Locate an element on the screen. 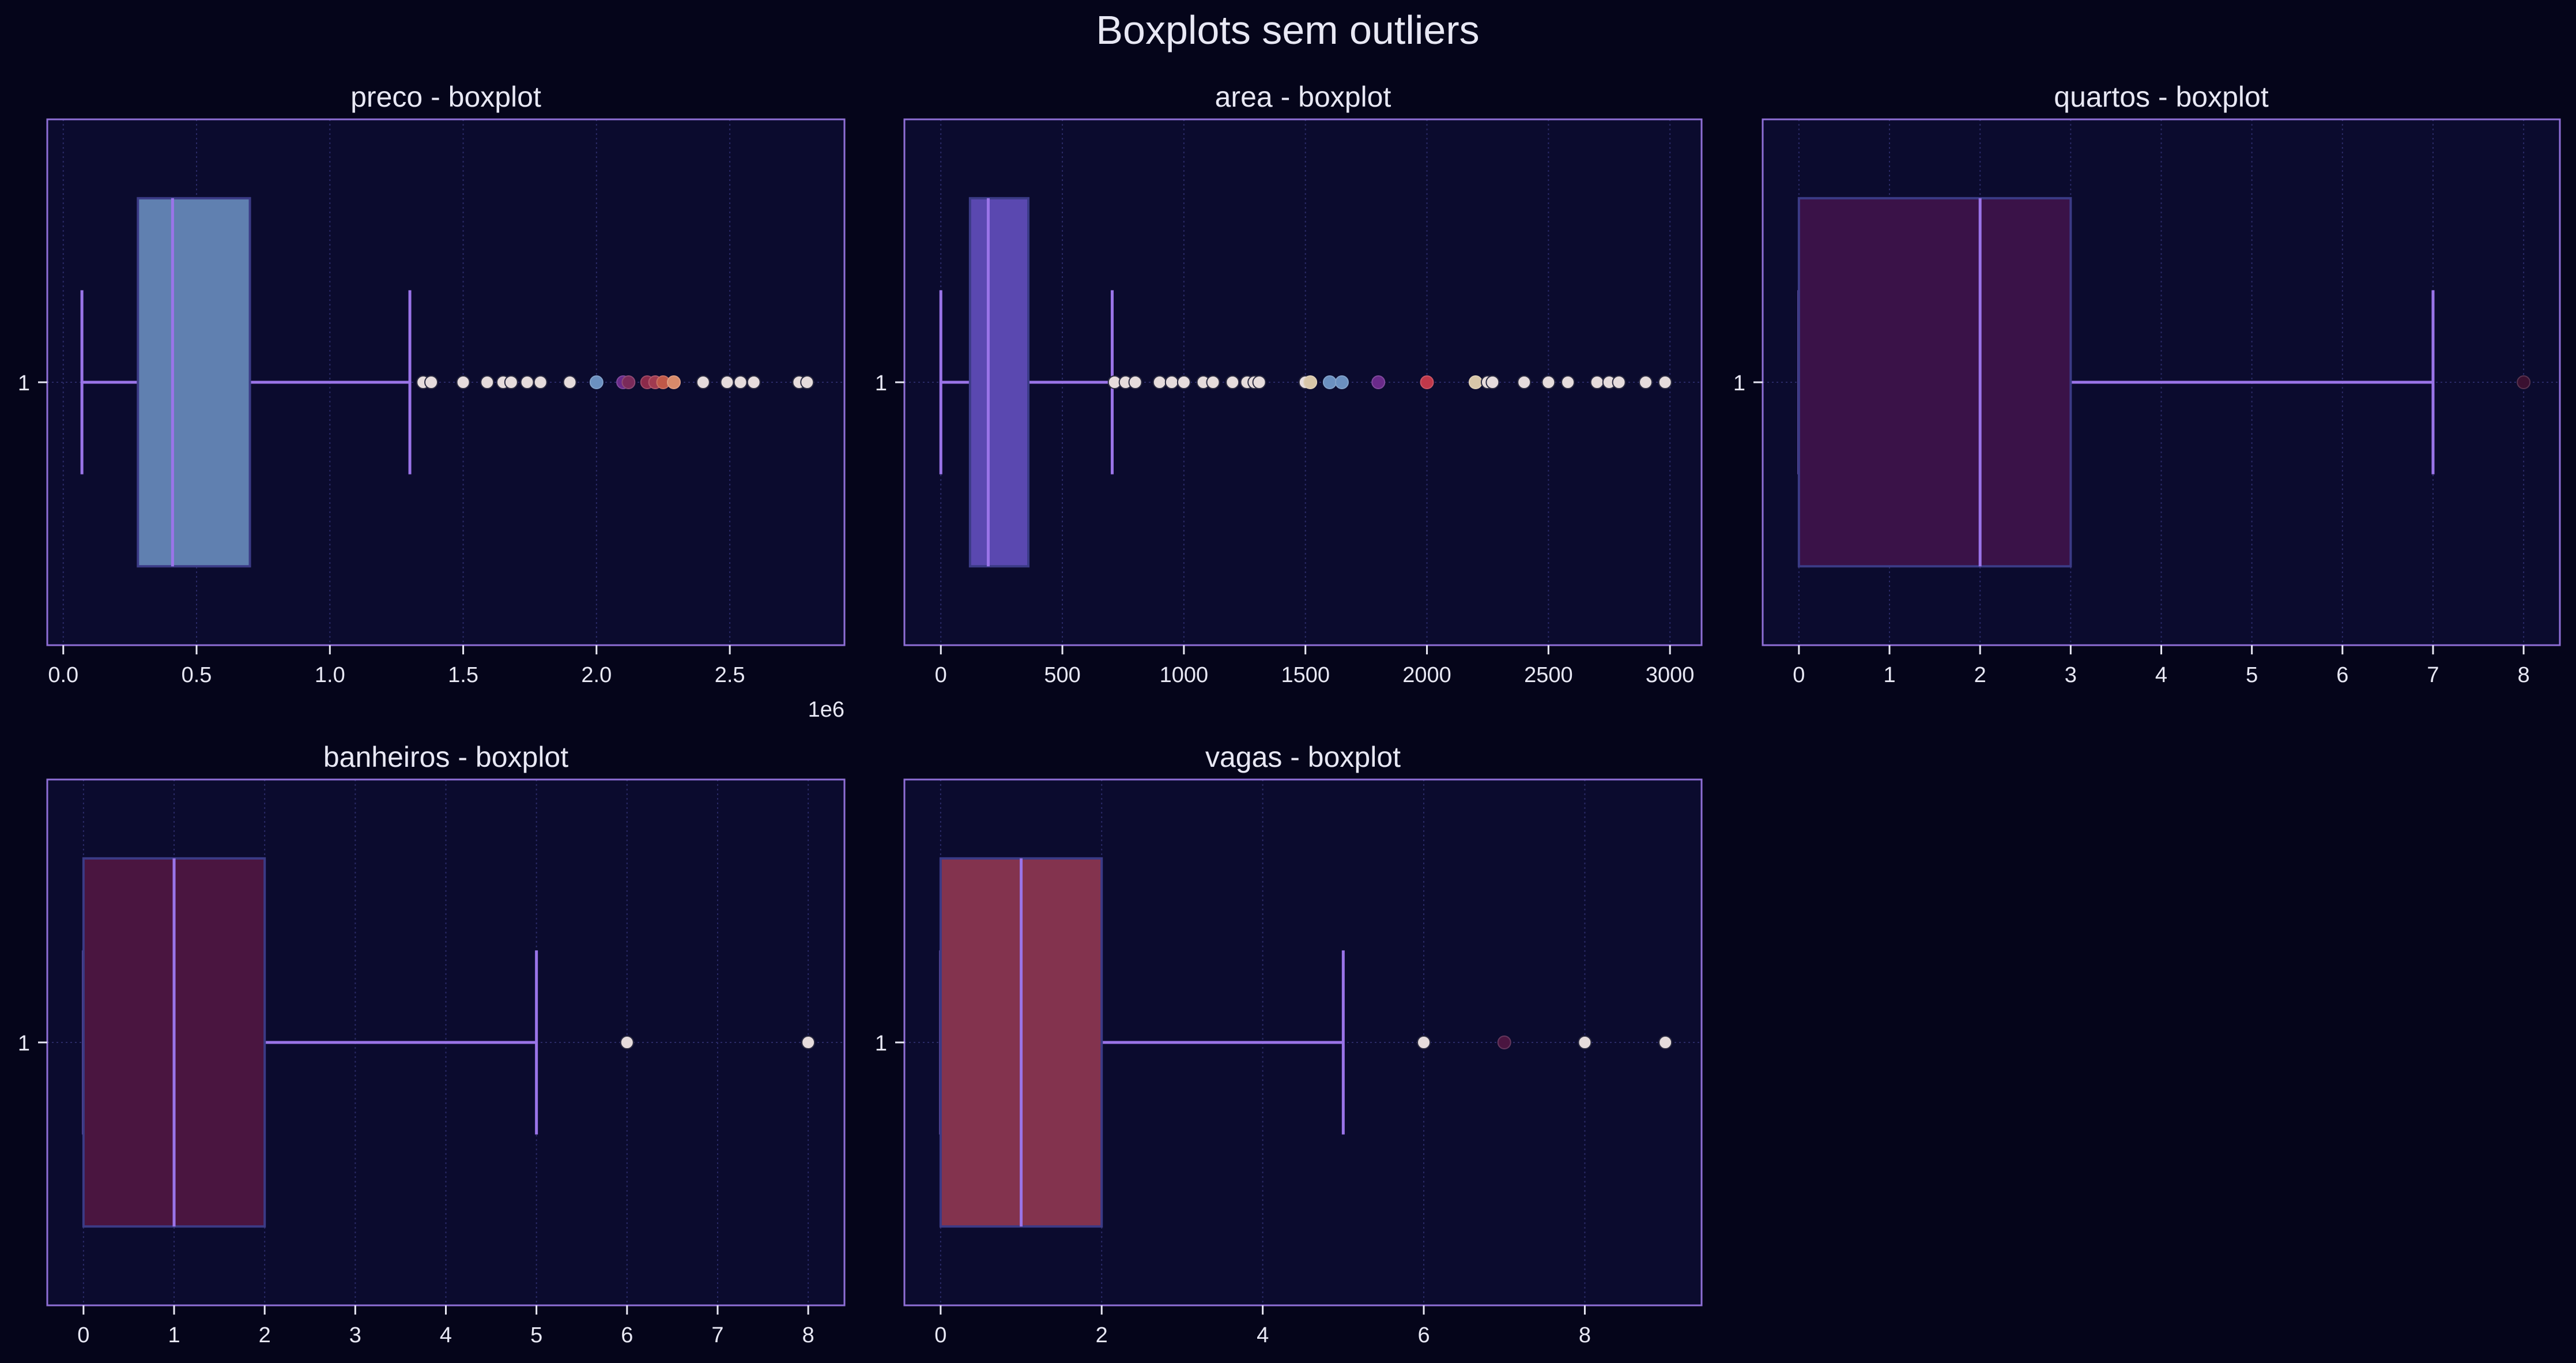 The width and height of the screenshot is (2576, 1363). x-tick-label: 1500 is located at coordinates (1305, 675).